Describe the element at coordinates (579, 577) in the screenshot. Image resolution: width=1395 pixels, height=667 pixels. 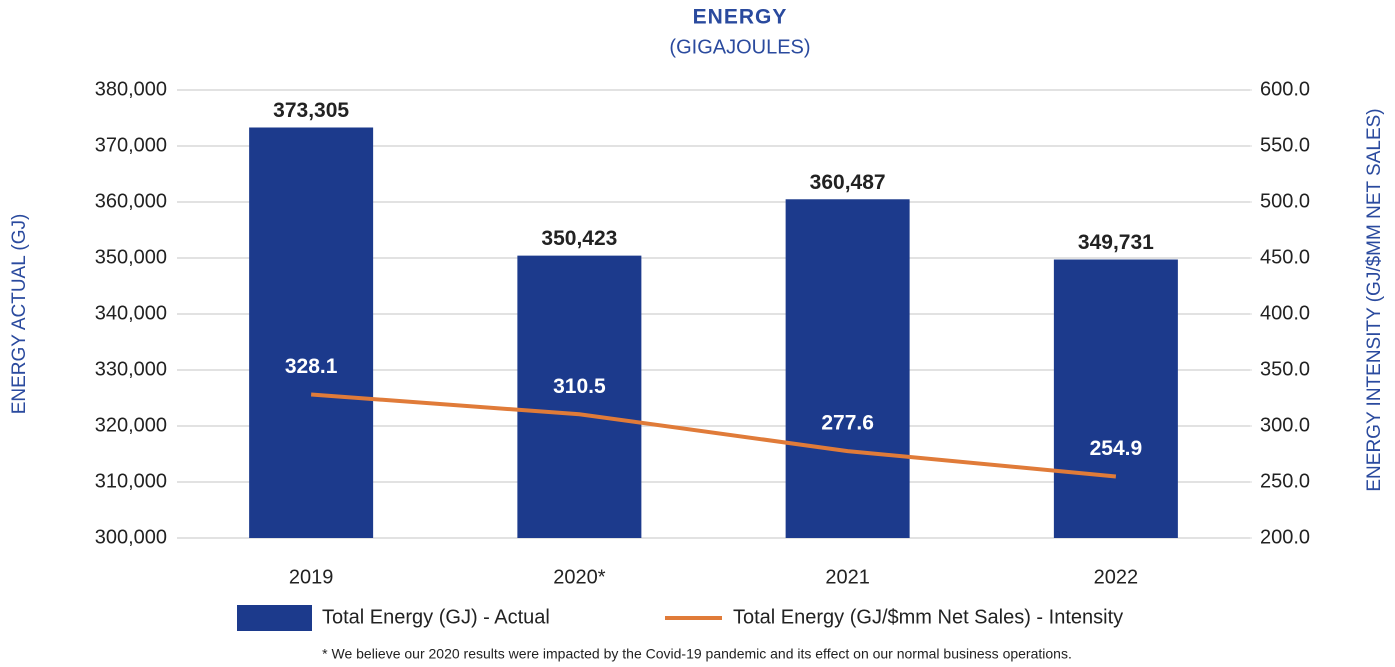
I see `x-tick-label: 2020*` at that location.